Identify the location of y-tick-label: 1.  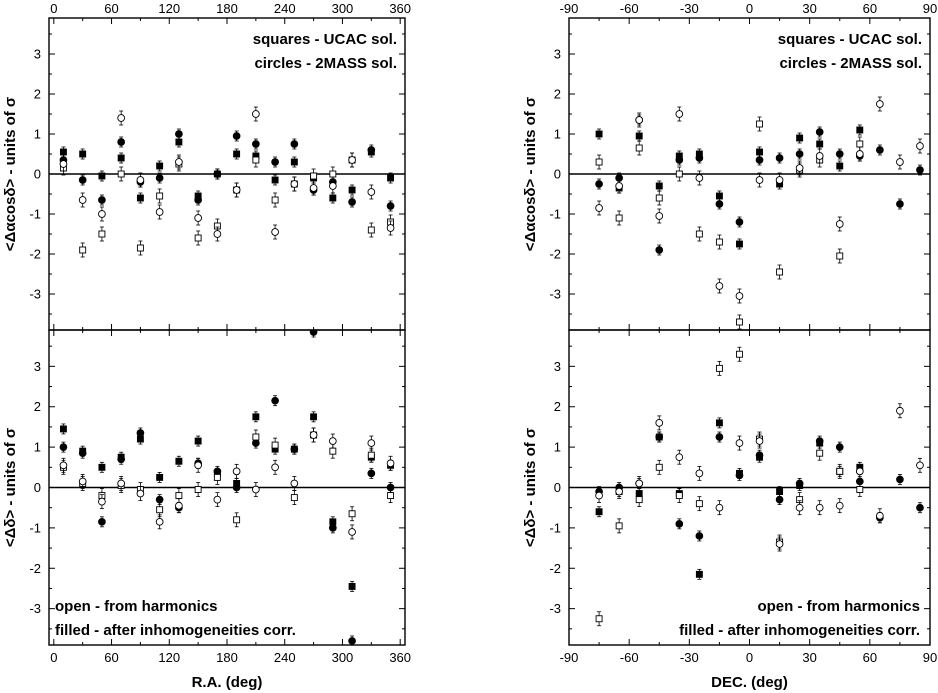
(37, 134).